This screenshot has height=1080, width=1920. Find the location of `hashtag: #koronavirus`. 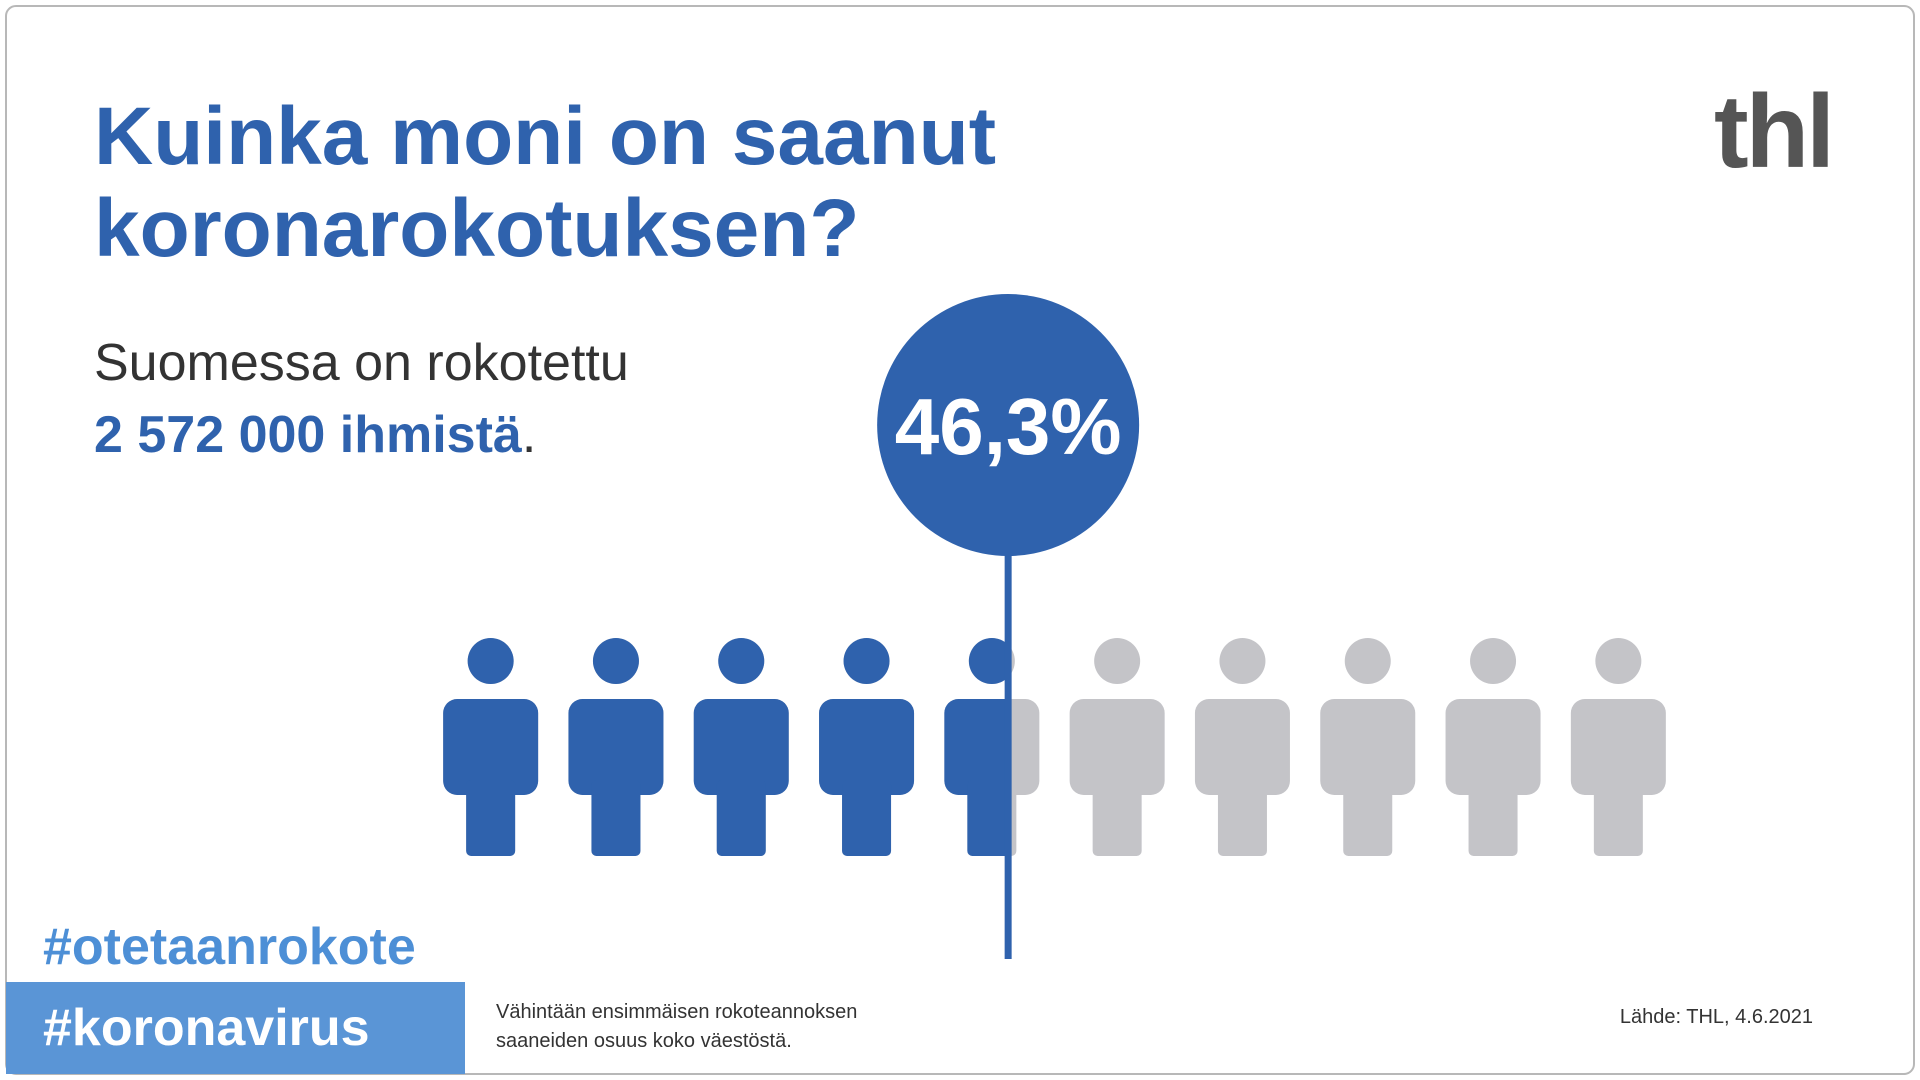

hashtag: #koronavirus is located at coordinates (206, 1028).